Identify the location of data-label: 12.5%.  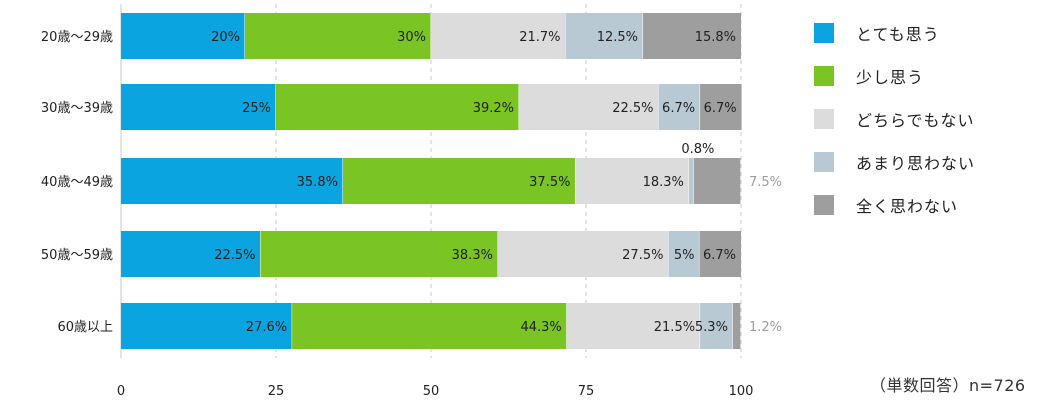
(617, 37).